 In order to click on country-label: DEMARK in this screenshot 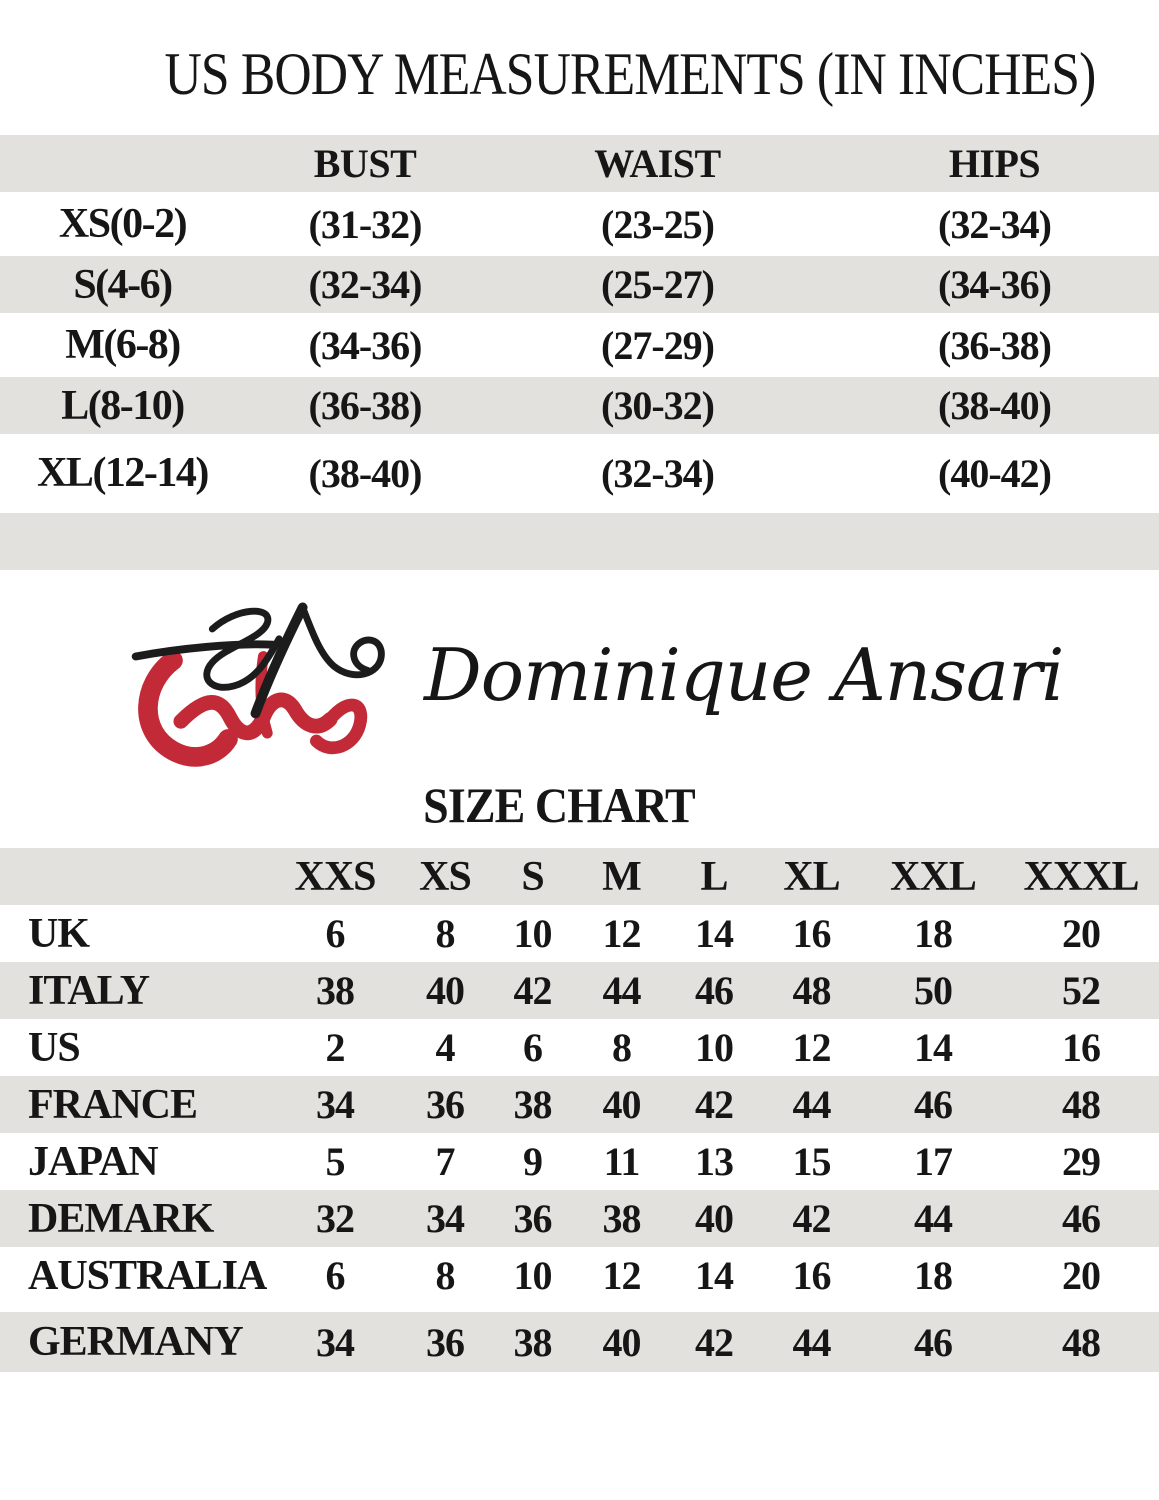, I will do `click(121, 1218)`.